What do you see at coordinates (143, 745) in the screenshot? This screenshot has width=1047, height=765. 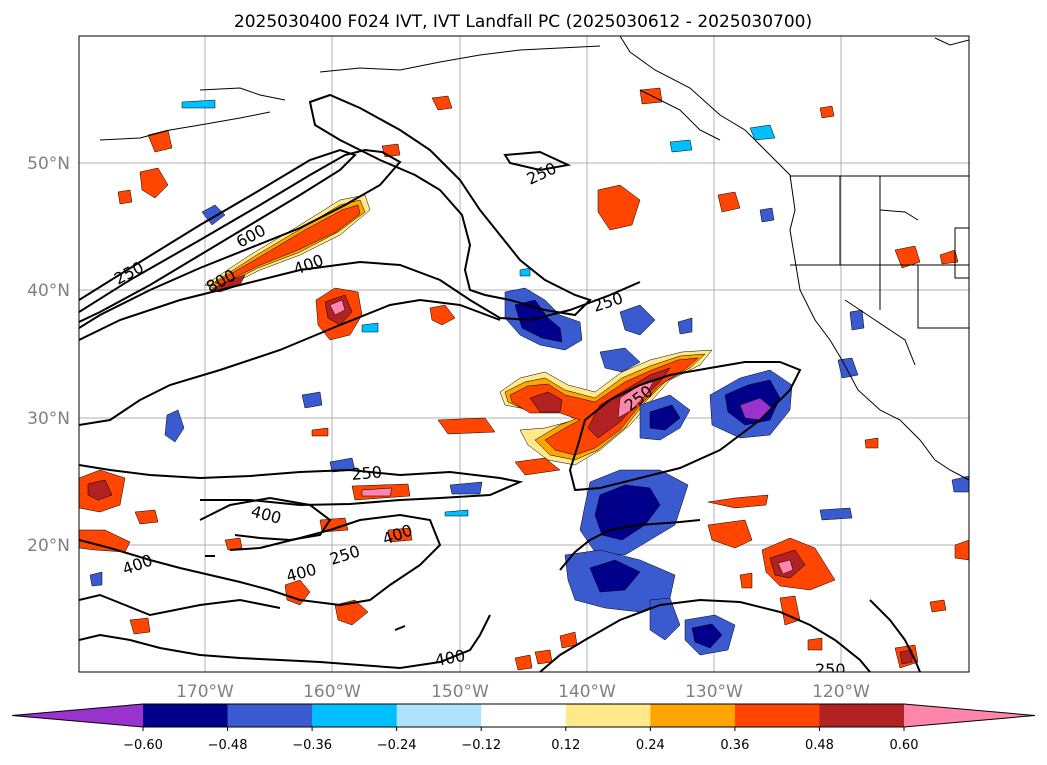 I see `colorbar-tick-label: −0.60` at bounding box center [143, 745].